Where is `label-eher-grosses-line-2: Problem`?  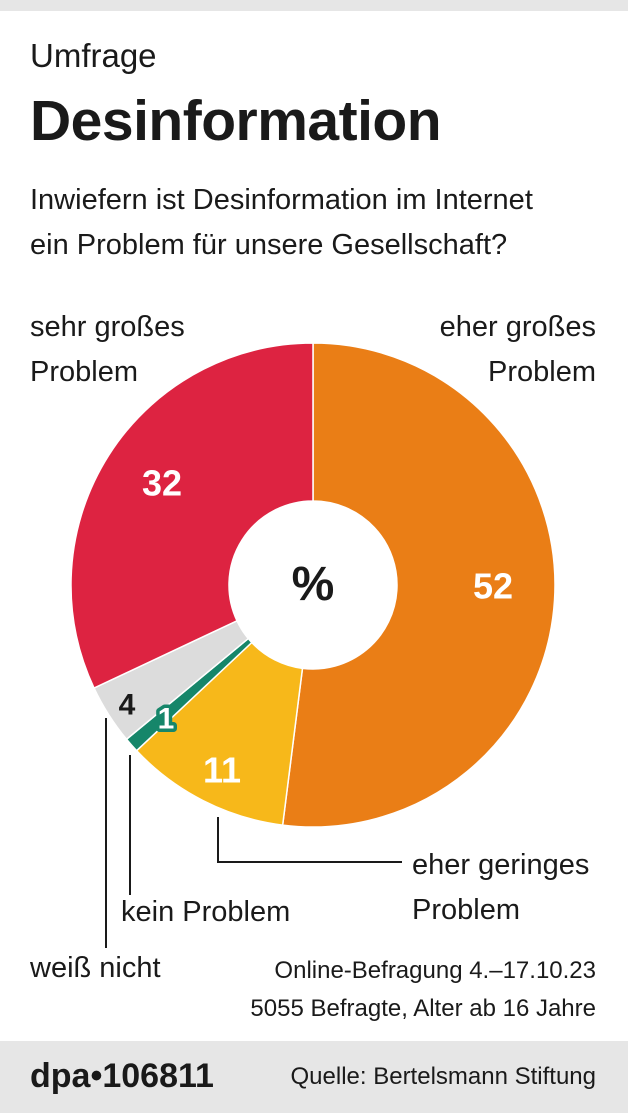
label-eher-grosses-line-2: Problem is located at coordinates (542, 372).